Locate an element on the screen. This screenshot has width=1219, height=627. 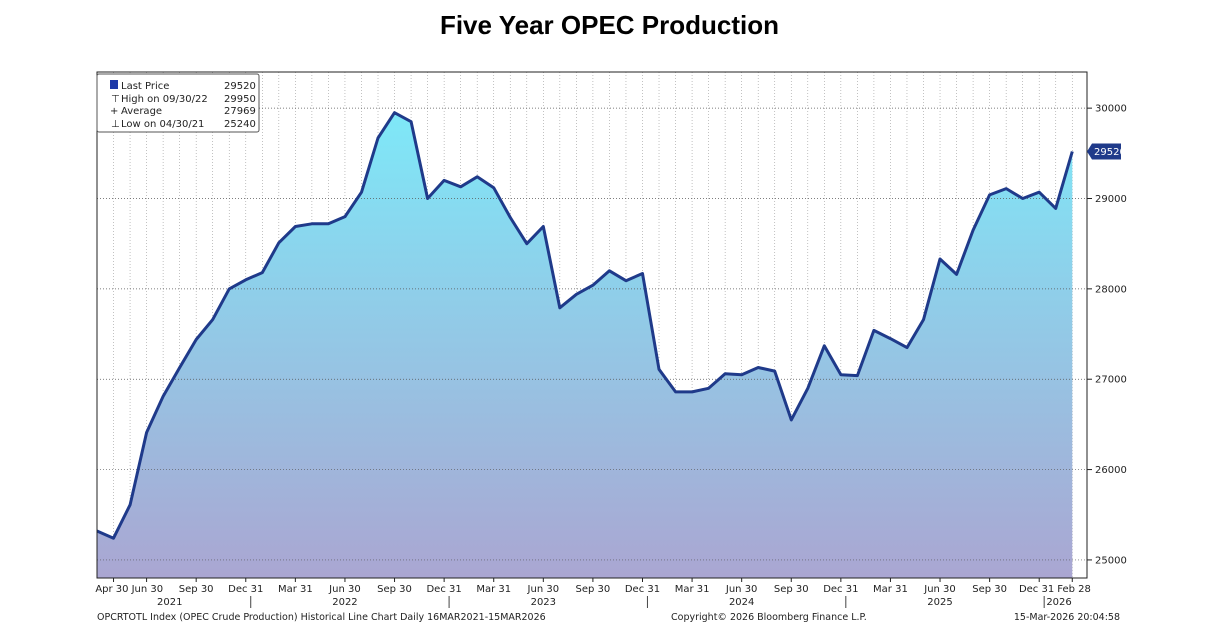
x-tick-label: Feb 28 is located at coordinates (1074, 589).